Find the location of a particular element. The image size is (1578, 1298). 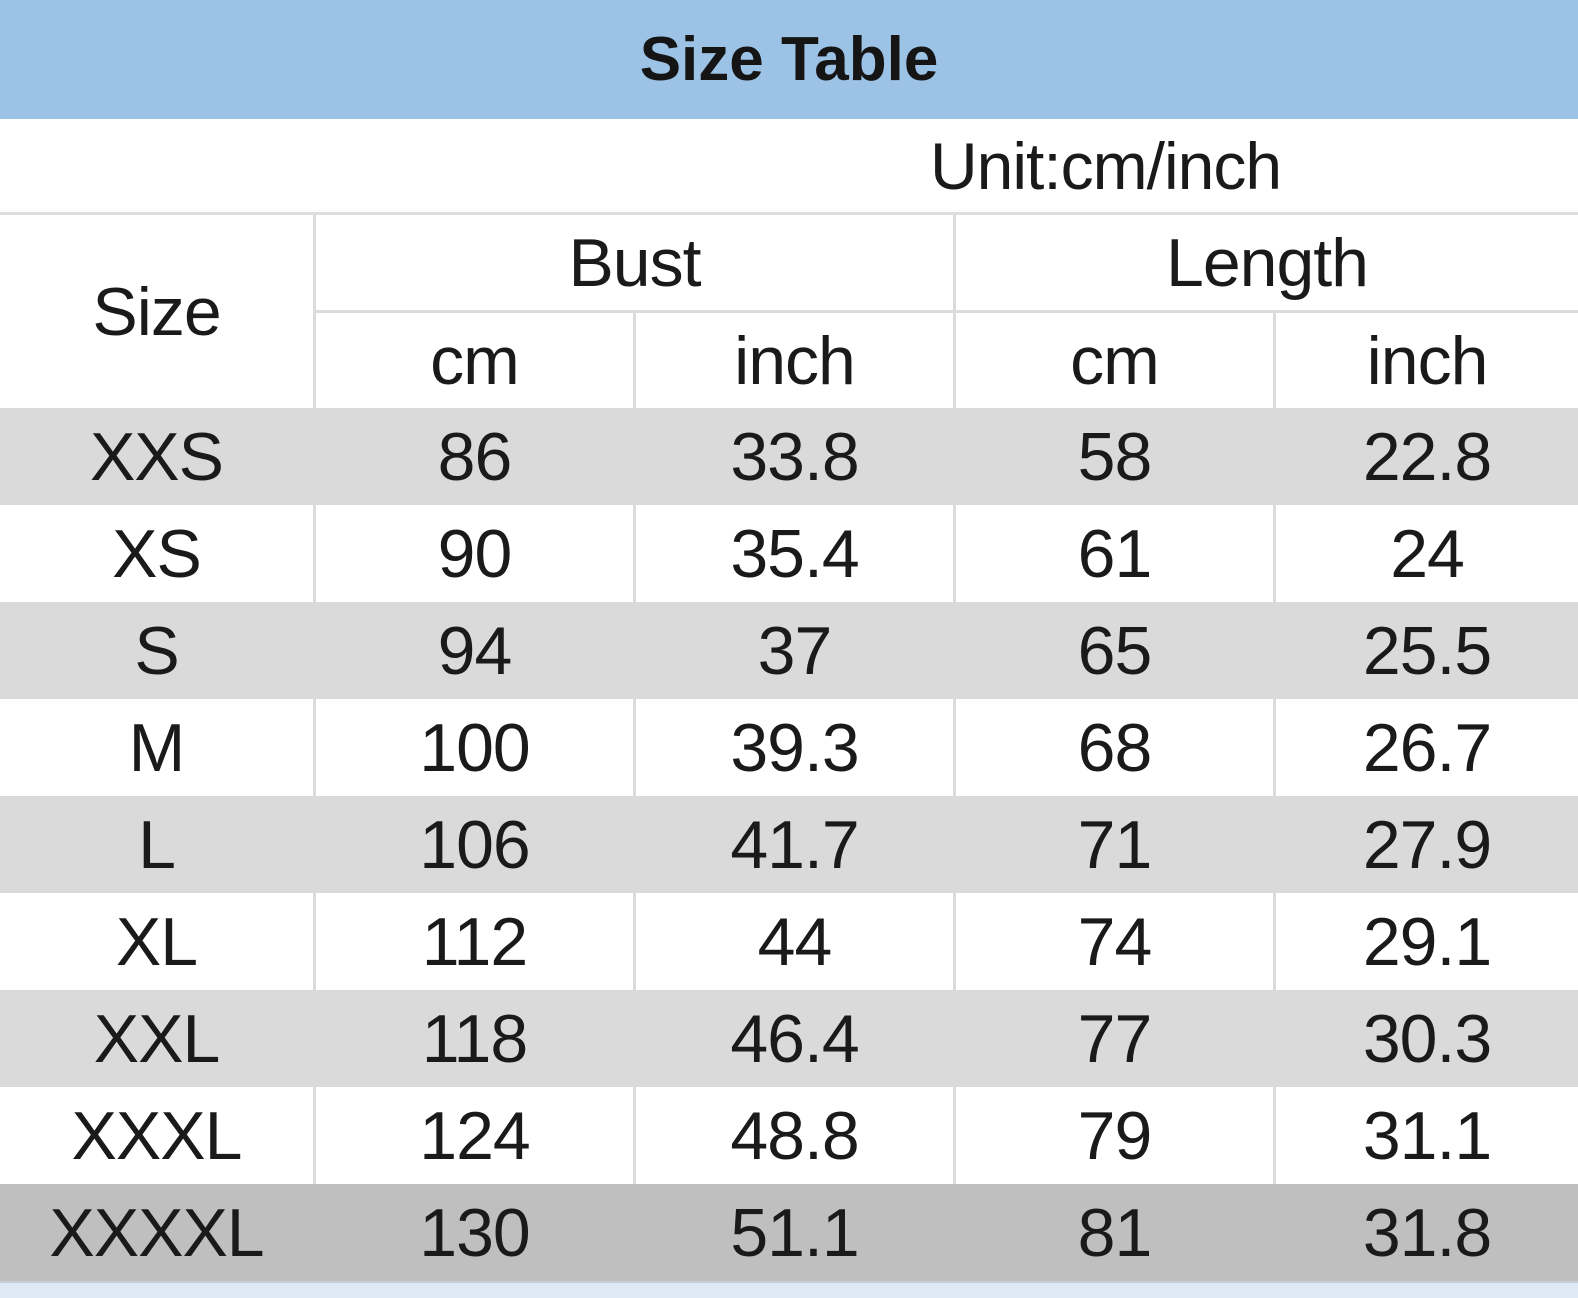

bust-inch-value: 39.3 is located at coordinates (793, 747).